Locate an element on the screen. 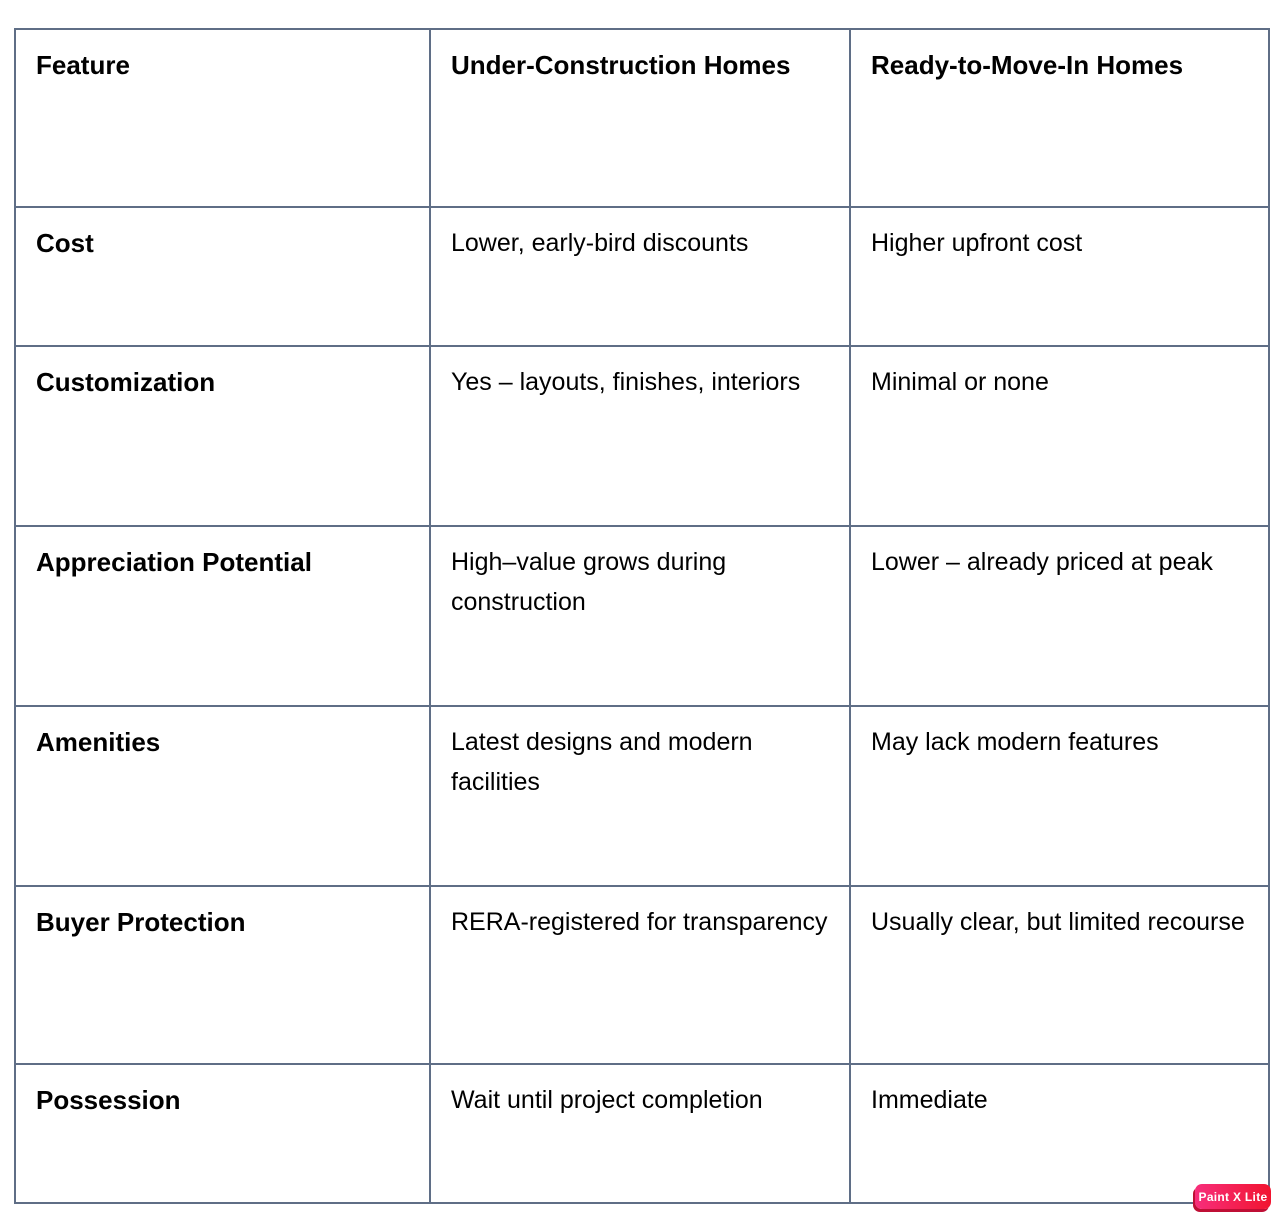 Image resolution: width=1283 pixels, height=1217 pixels. row-label-appreciation-potential: Appreciation Potential is located at coordinates (222, 616).